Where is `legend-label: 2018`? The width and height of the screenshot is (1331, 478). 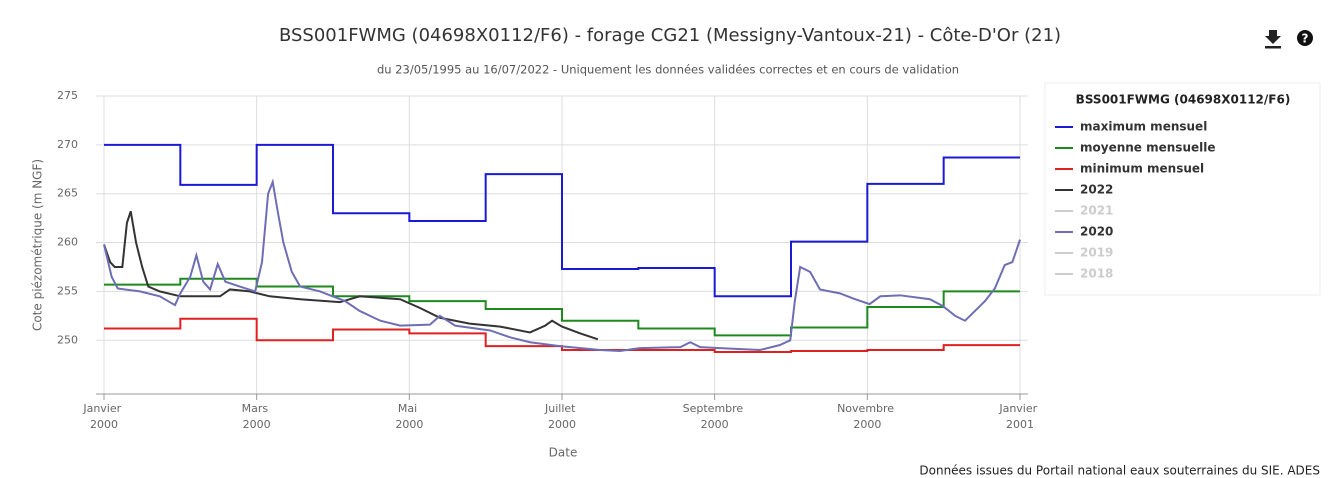
legend-label: 2018 is located at coordinates (1096, 274).